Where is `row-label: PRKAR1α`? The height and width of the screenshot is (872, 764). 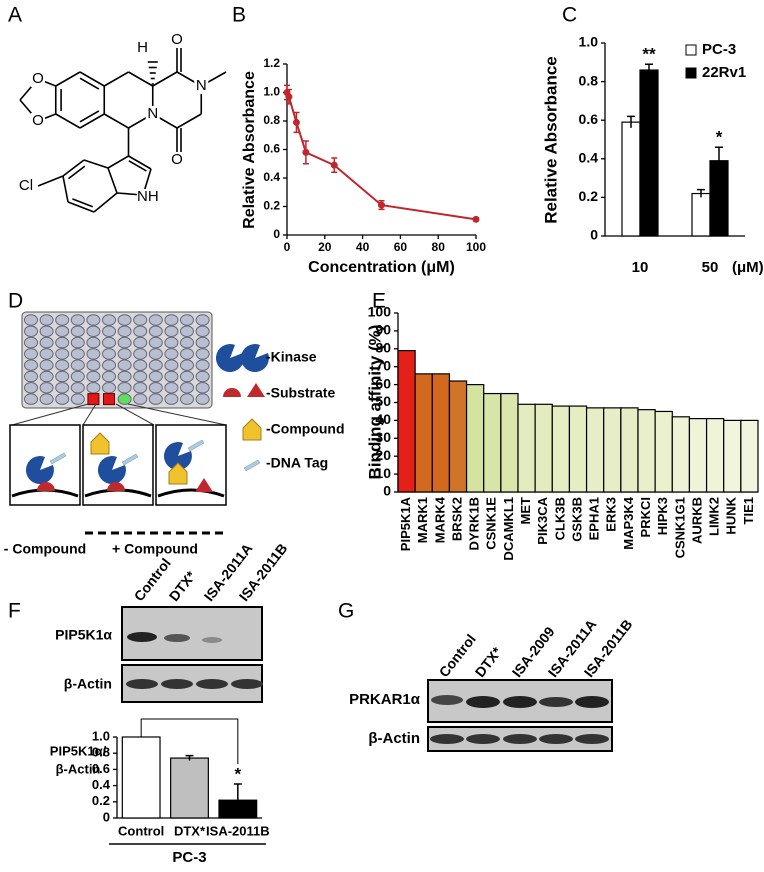
row-label: PRKAR1α is located at coordinates (385, 699).